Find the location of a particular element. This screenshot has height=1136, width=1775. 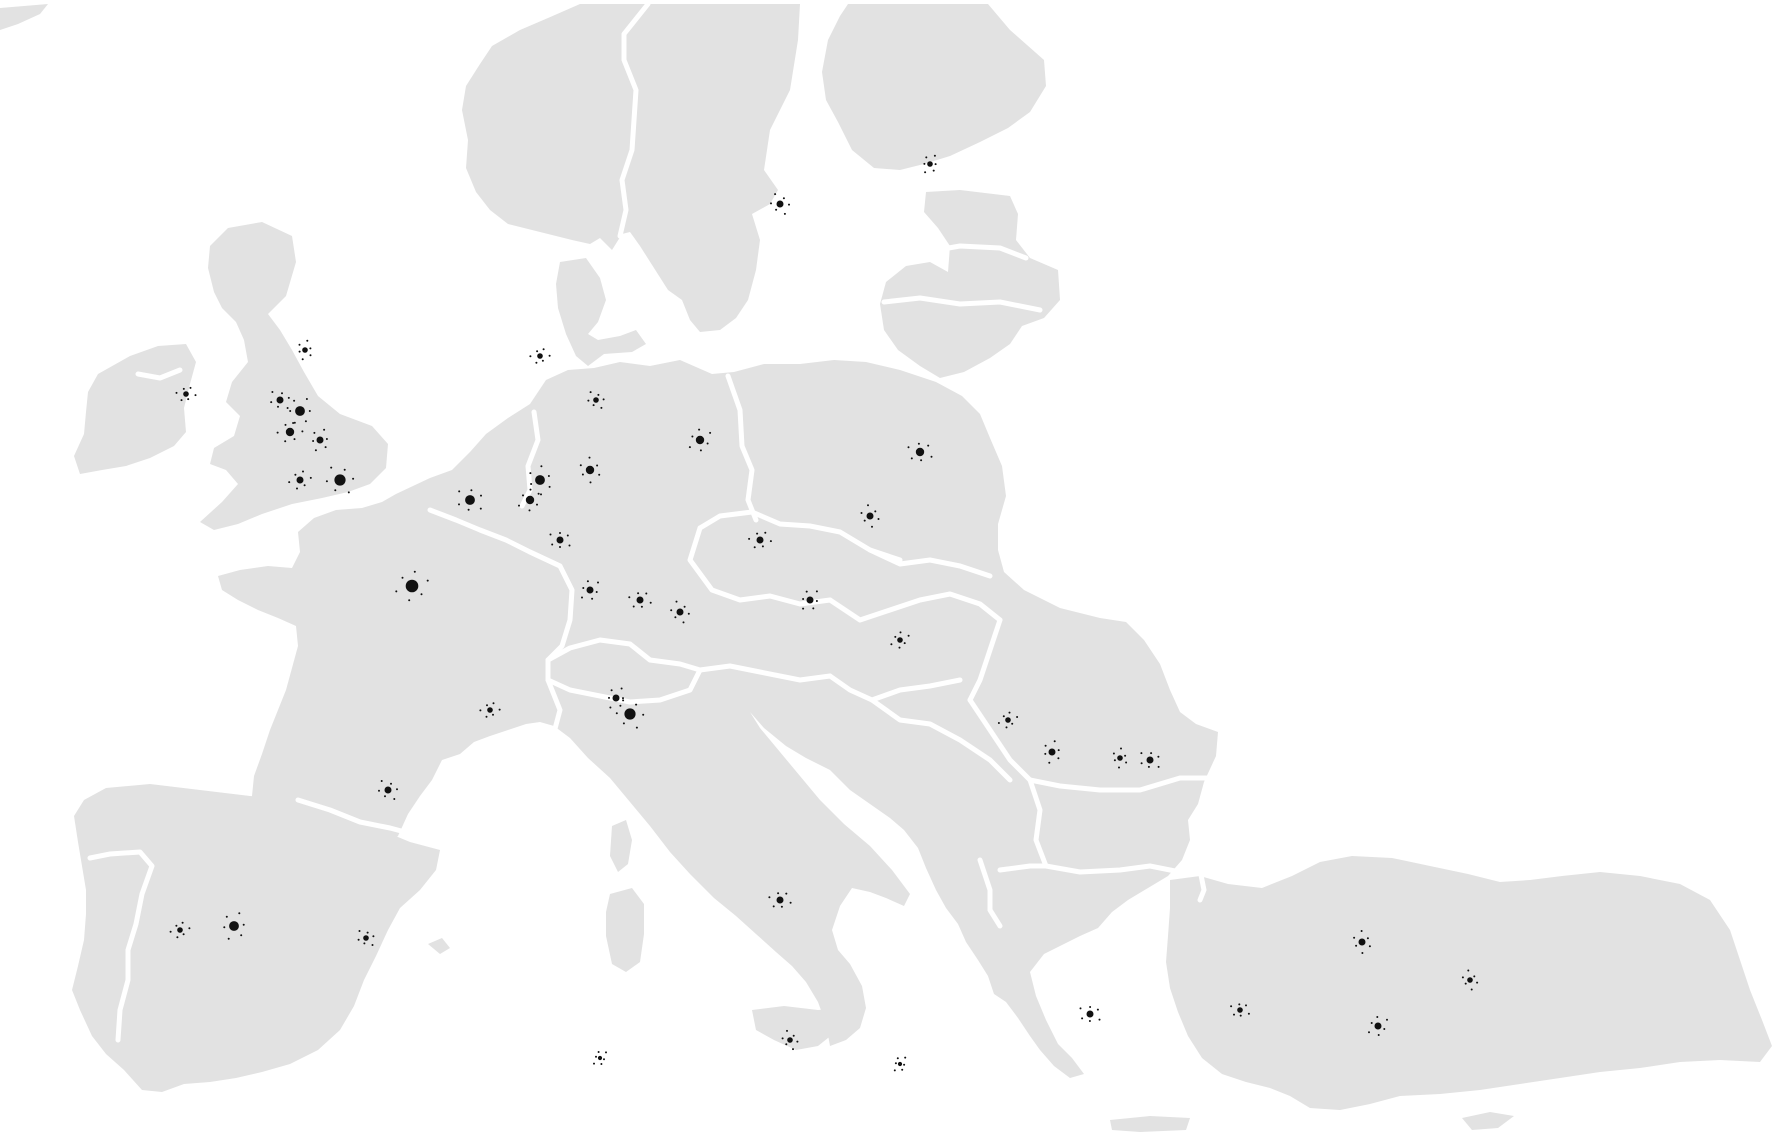

border-serbia-bulgaria is located at coordinates (1038, 823).